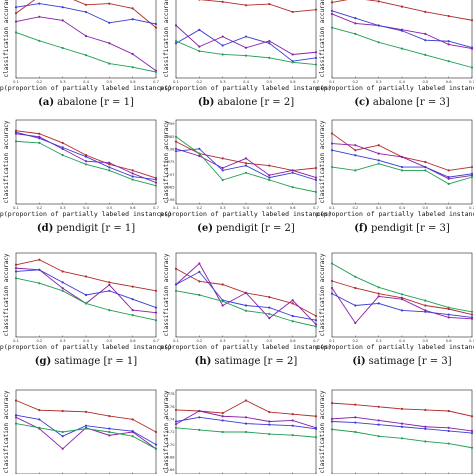 Image resolution: width=474 pixels, height=474 pixels. I want to click on caption-letter: (d), so click(45, 228).